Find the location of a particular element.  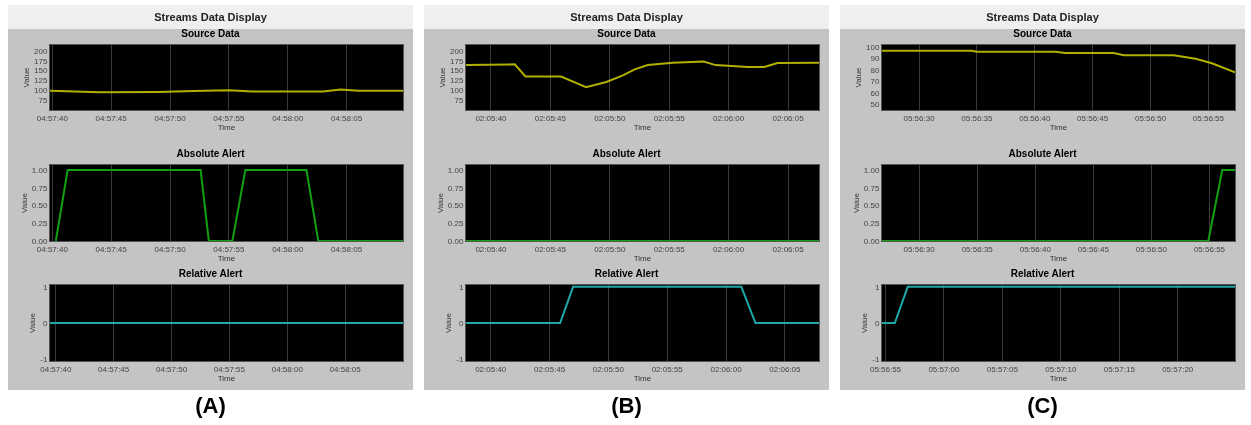

x-tick-label: 05:57:10 is located at coordinates (1061, 369).